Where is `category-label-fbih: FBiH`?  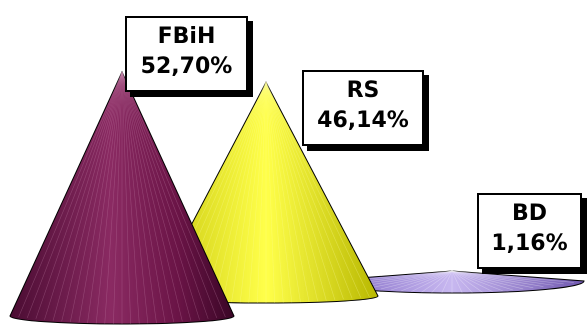
category-label-fbih: FBiH is located at coordinates (186, 36).